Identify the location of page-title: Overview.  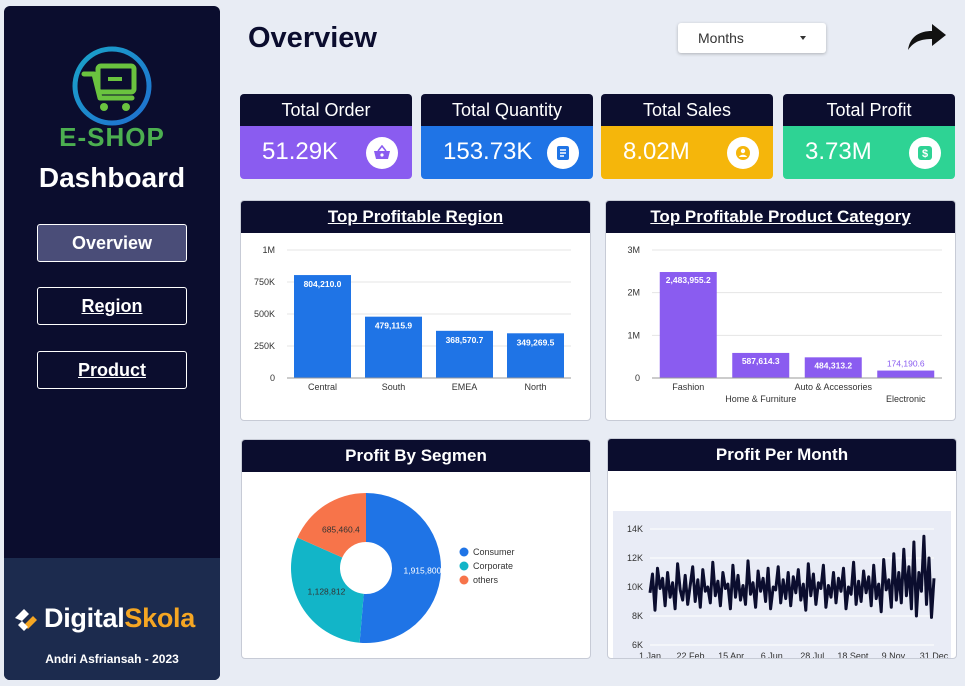
(312, 38).